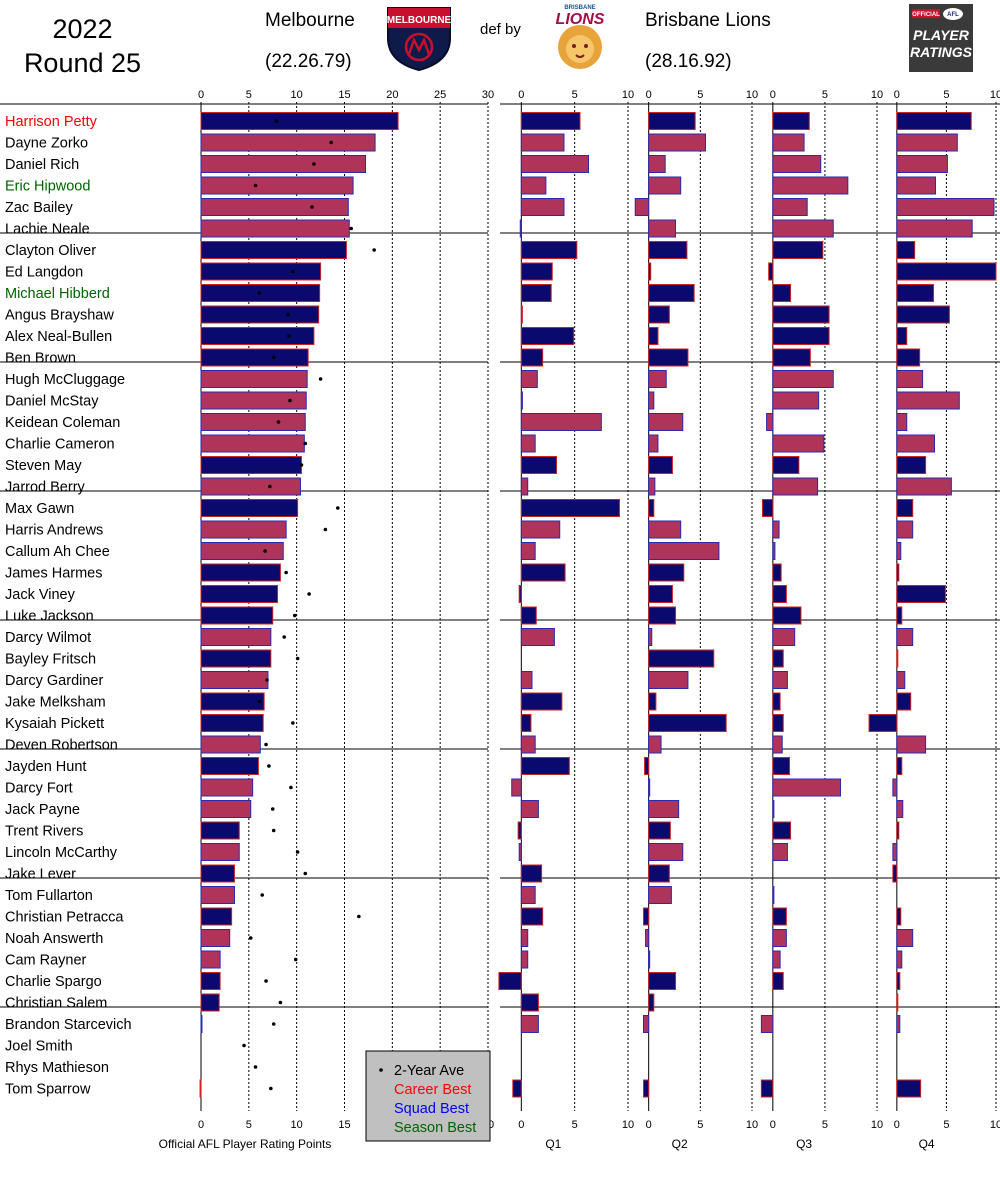  Describe the element at coordinates (580, 39) in the screenshot. I see `brisbane-lions-logo: BRISBANE LIONS` at that location.